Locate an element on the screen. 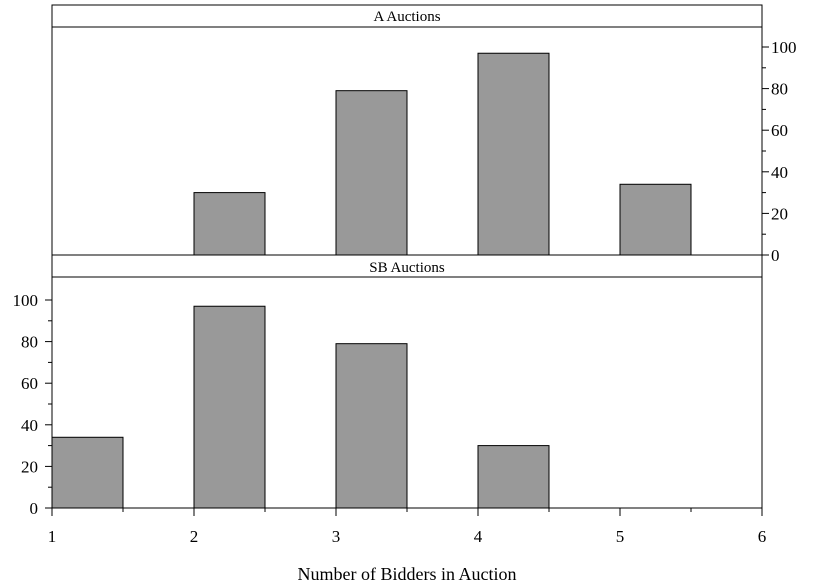 The width and height of the screenshot is (831, 588). x-tick-label-1: 1 is located at coordinates (52, 536).